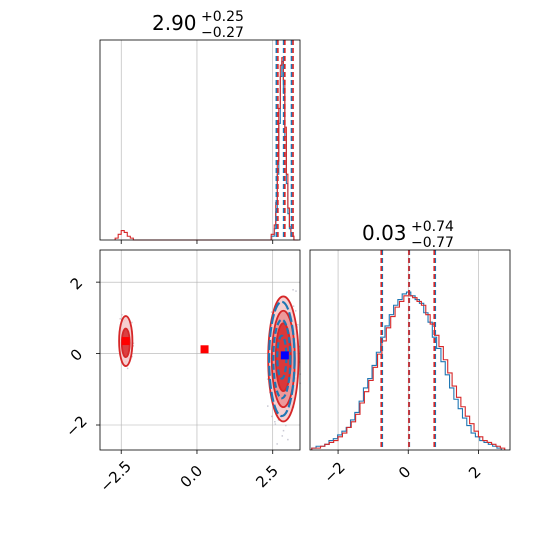  Describe the element at coordinates (115, 476) in the screenshot. I see `x-tick-label: −2.5` at that location.